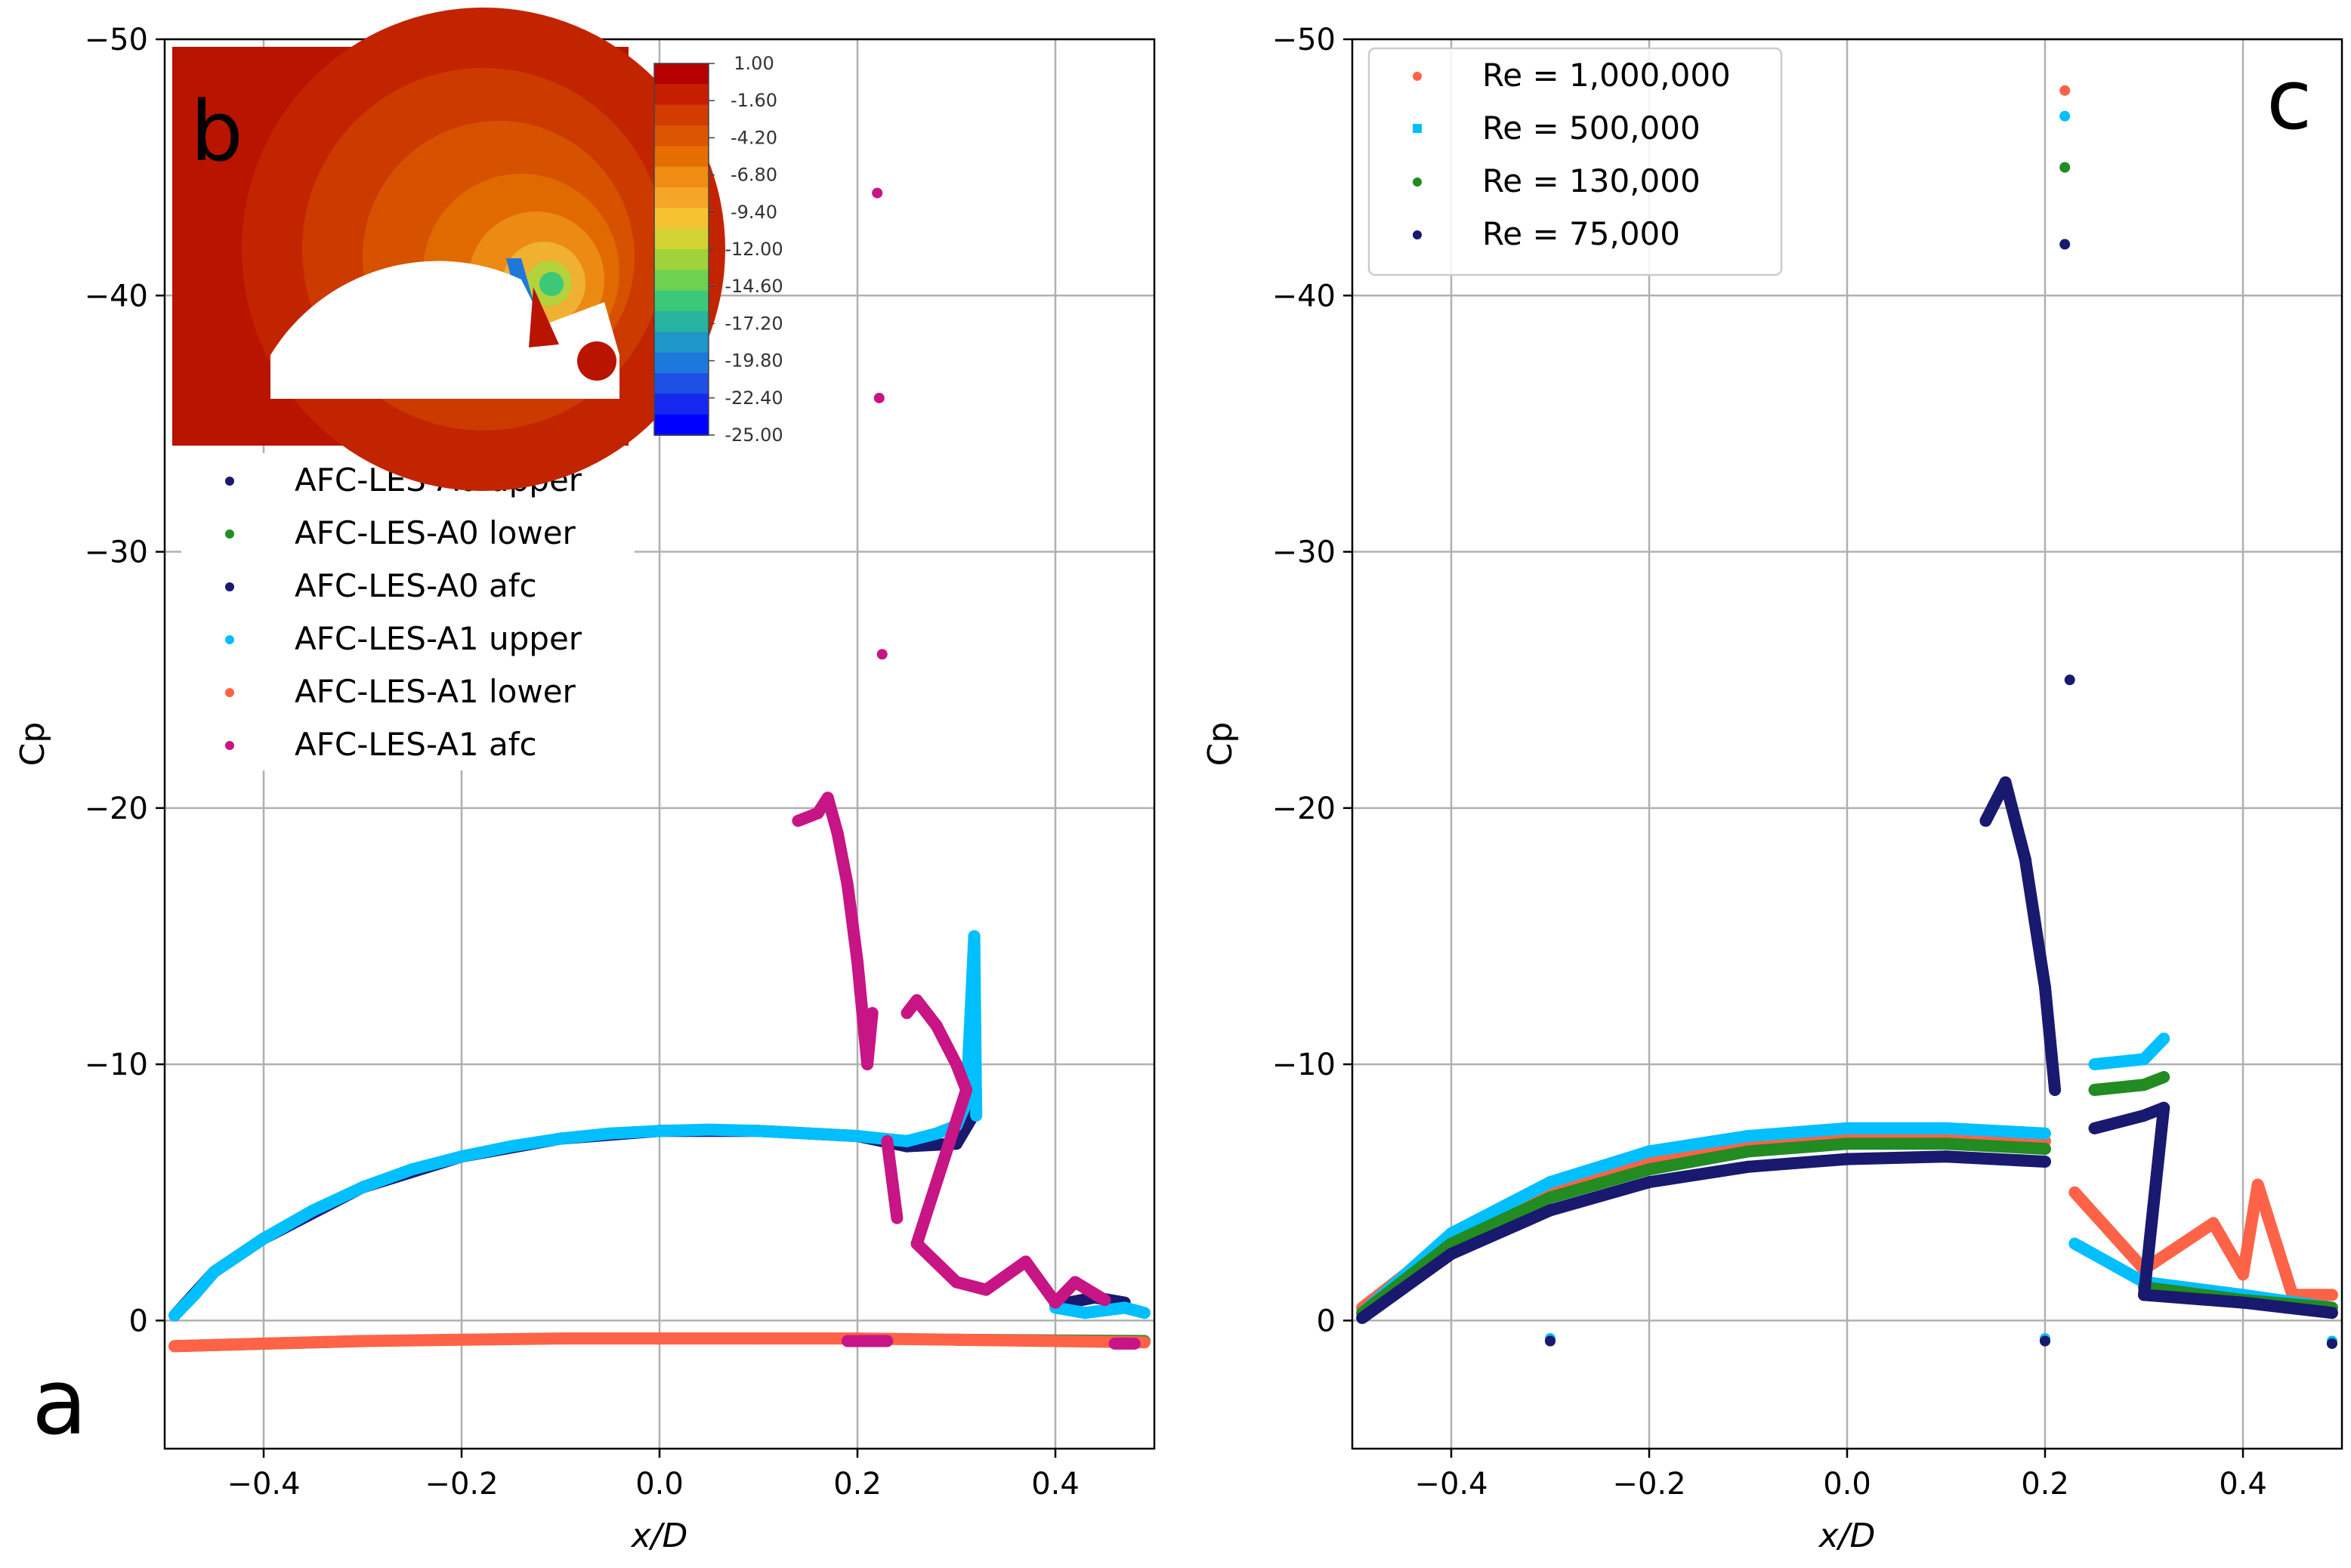 The height and width of the screenshot is (1568, 2351). What do you see at coordinates (435, 532) in the screenshot?
I see `legend-label: AFC-LES-A0 lower` at bounding box center [435, 532].